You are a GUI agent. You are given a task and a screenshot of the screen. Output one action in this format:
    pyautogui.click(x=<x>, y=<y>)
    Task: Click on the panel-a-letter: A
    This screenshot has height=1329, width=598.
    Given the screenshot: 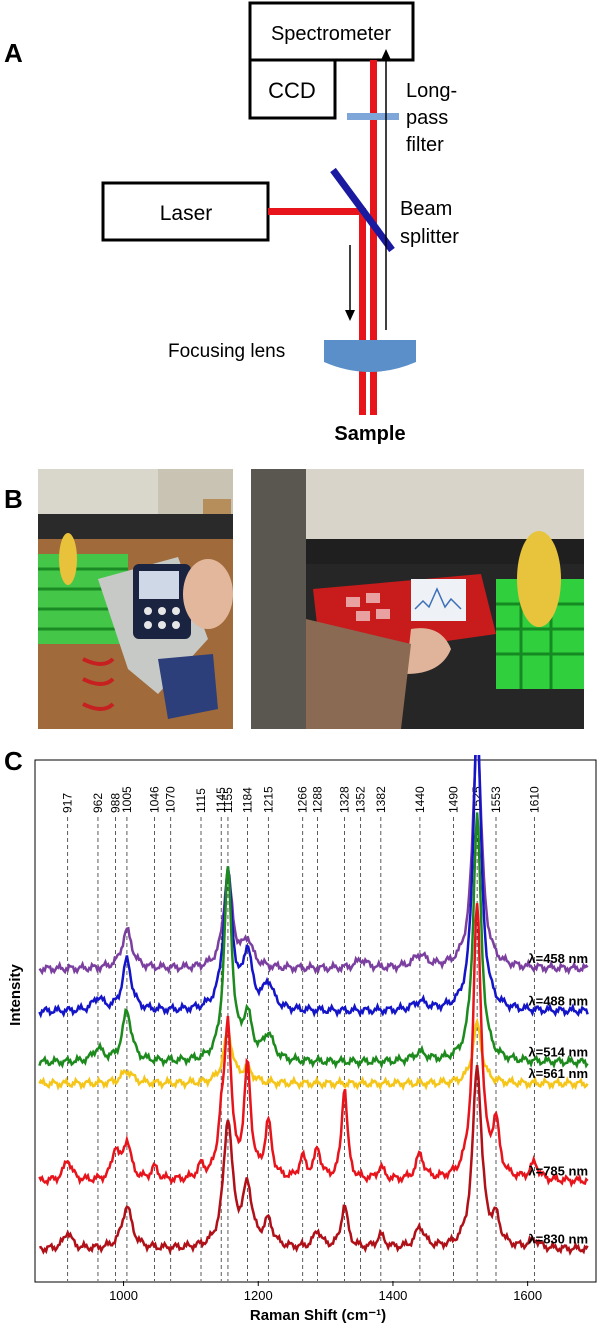 What is the action you would take?
    pyautogui.click(x=13, y=53)
    